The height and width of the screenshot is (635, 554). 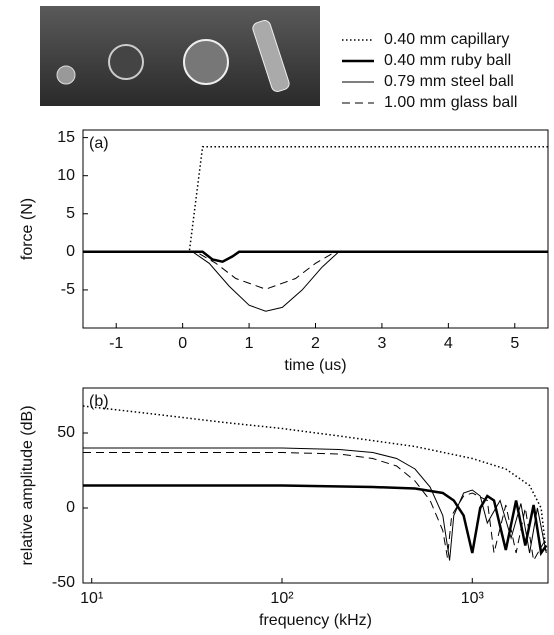 I want to click on legend-label: 1.00 mm glass ball, so click(x=450, y=102).